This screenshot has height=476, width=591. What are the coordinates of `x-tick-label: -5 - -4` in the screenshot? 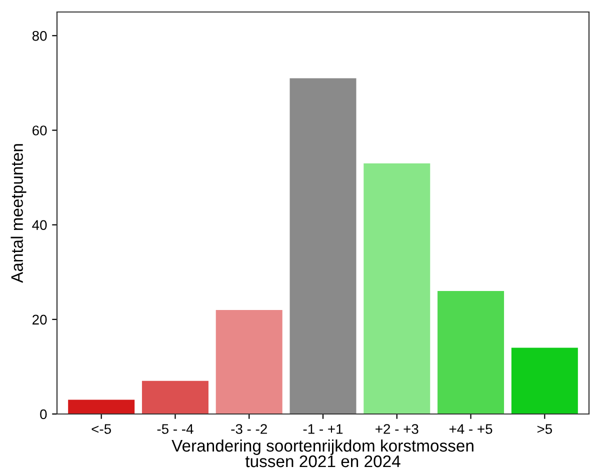 It's located at (175, 429).